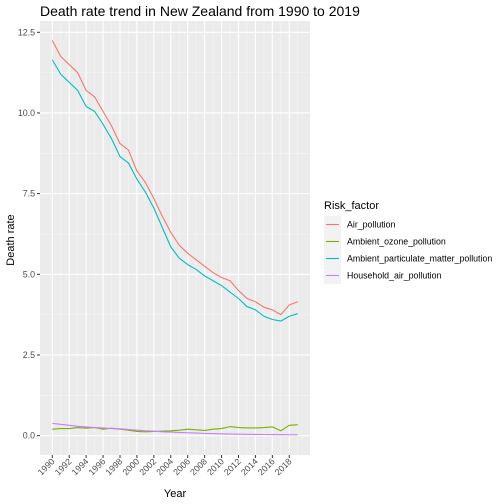 This screenshot has height=504, width=504. I want to click on x-tick-label: 1998, so click(113, 466).